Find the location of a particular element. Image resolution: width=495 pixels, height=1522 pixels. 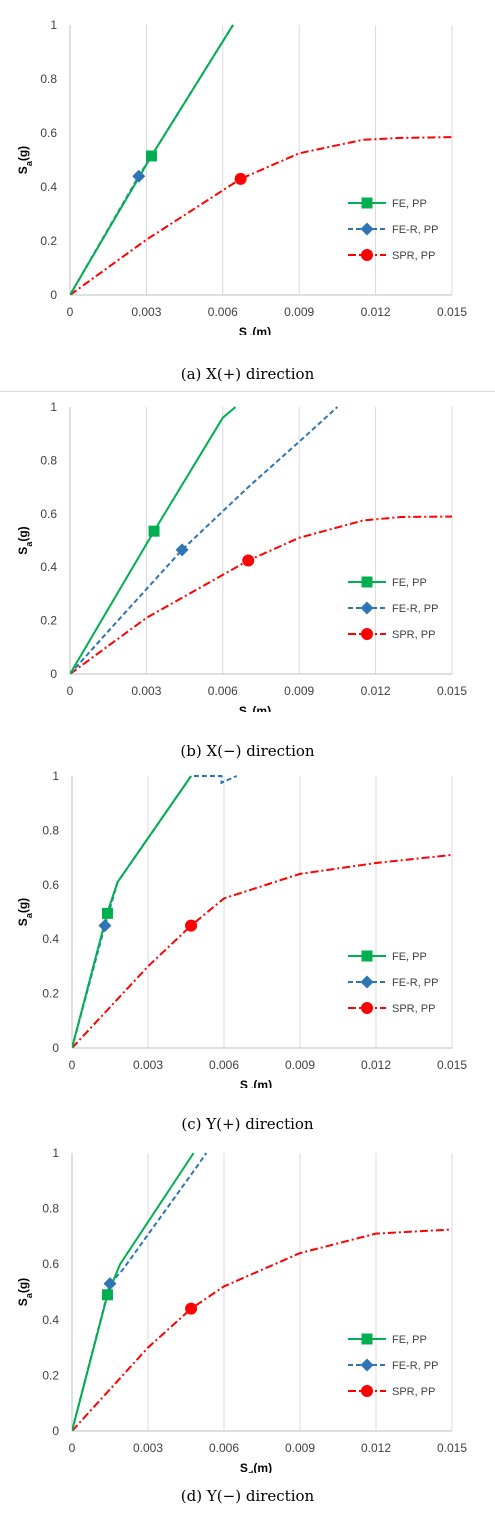

caption-b: (b) X(−) direction is located at coordinates (247, 751).